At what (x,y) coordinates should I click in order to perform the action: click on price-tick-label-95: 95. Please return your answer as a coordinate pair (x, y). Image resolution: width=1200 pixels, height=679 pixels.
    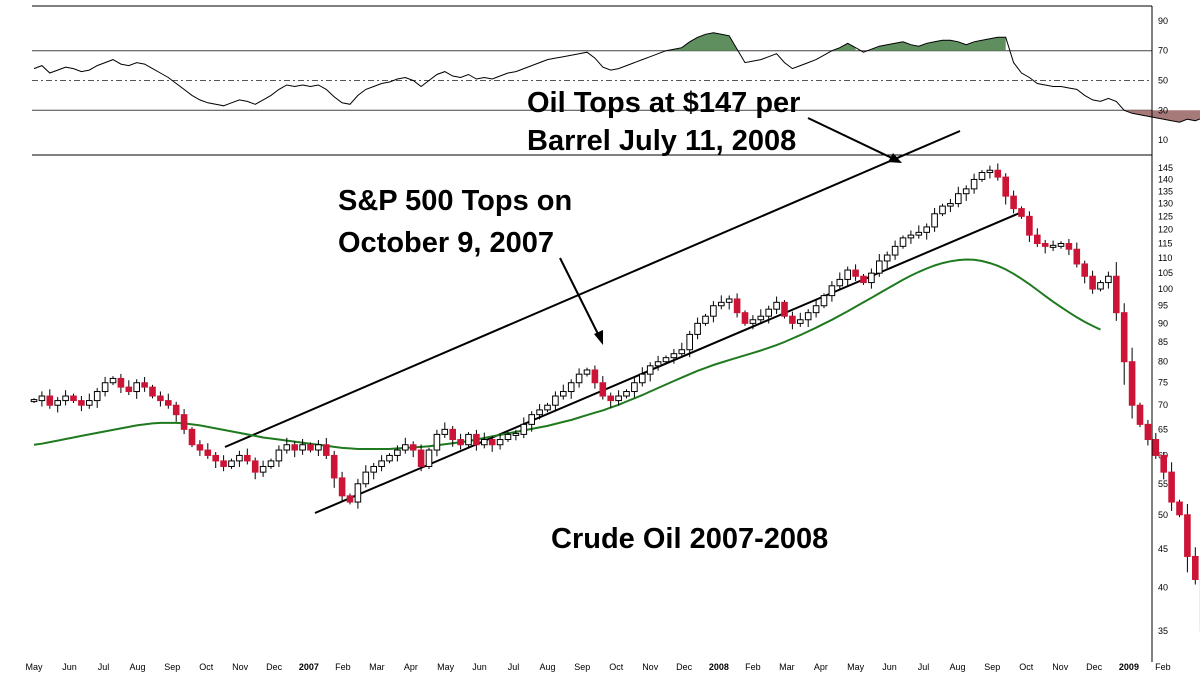
    Looking at the image, I should click on (1163, 306).